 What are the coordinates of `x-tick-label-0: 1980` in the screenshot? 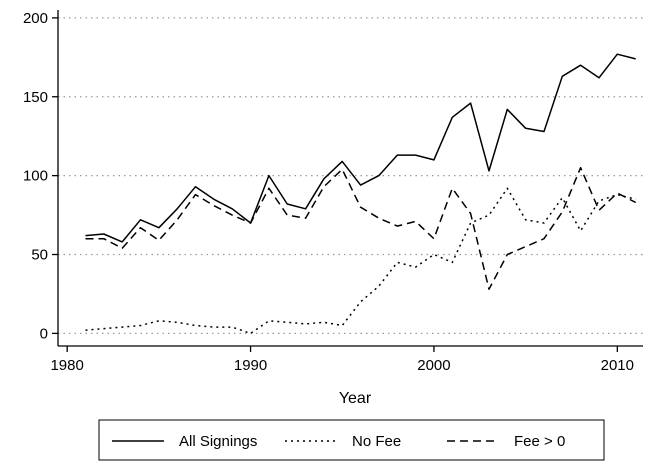 It's located at (66, 365).